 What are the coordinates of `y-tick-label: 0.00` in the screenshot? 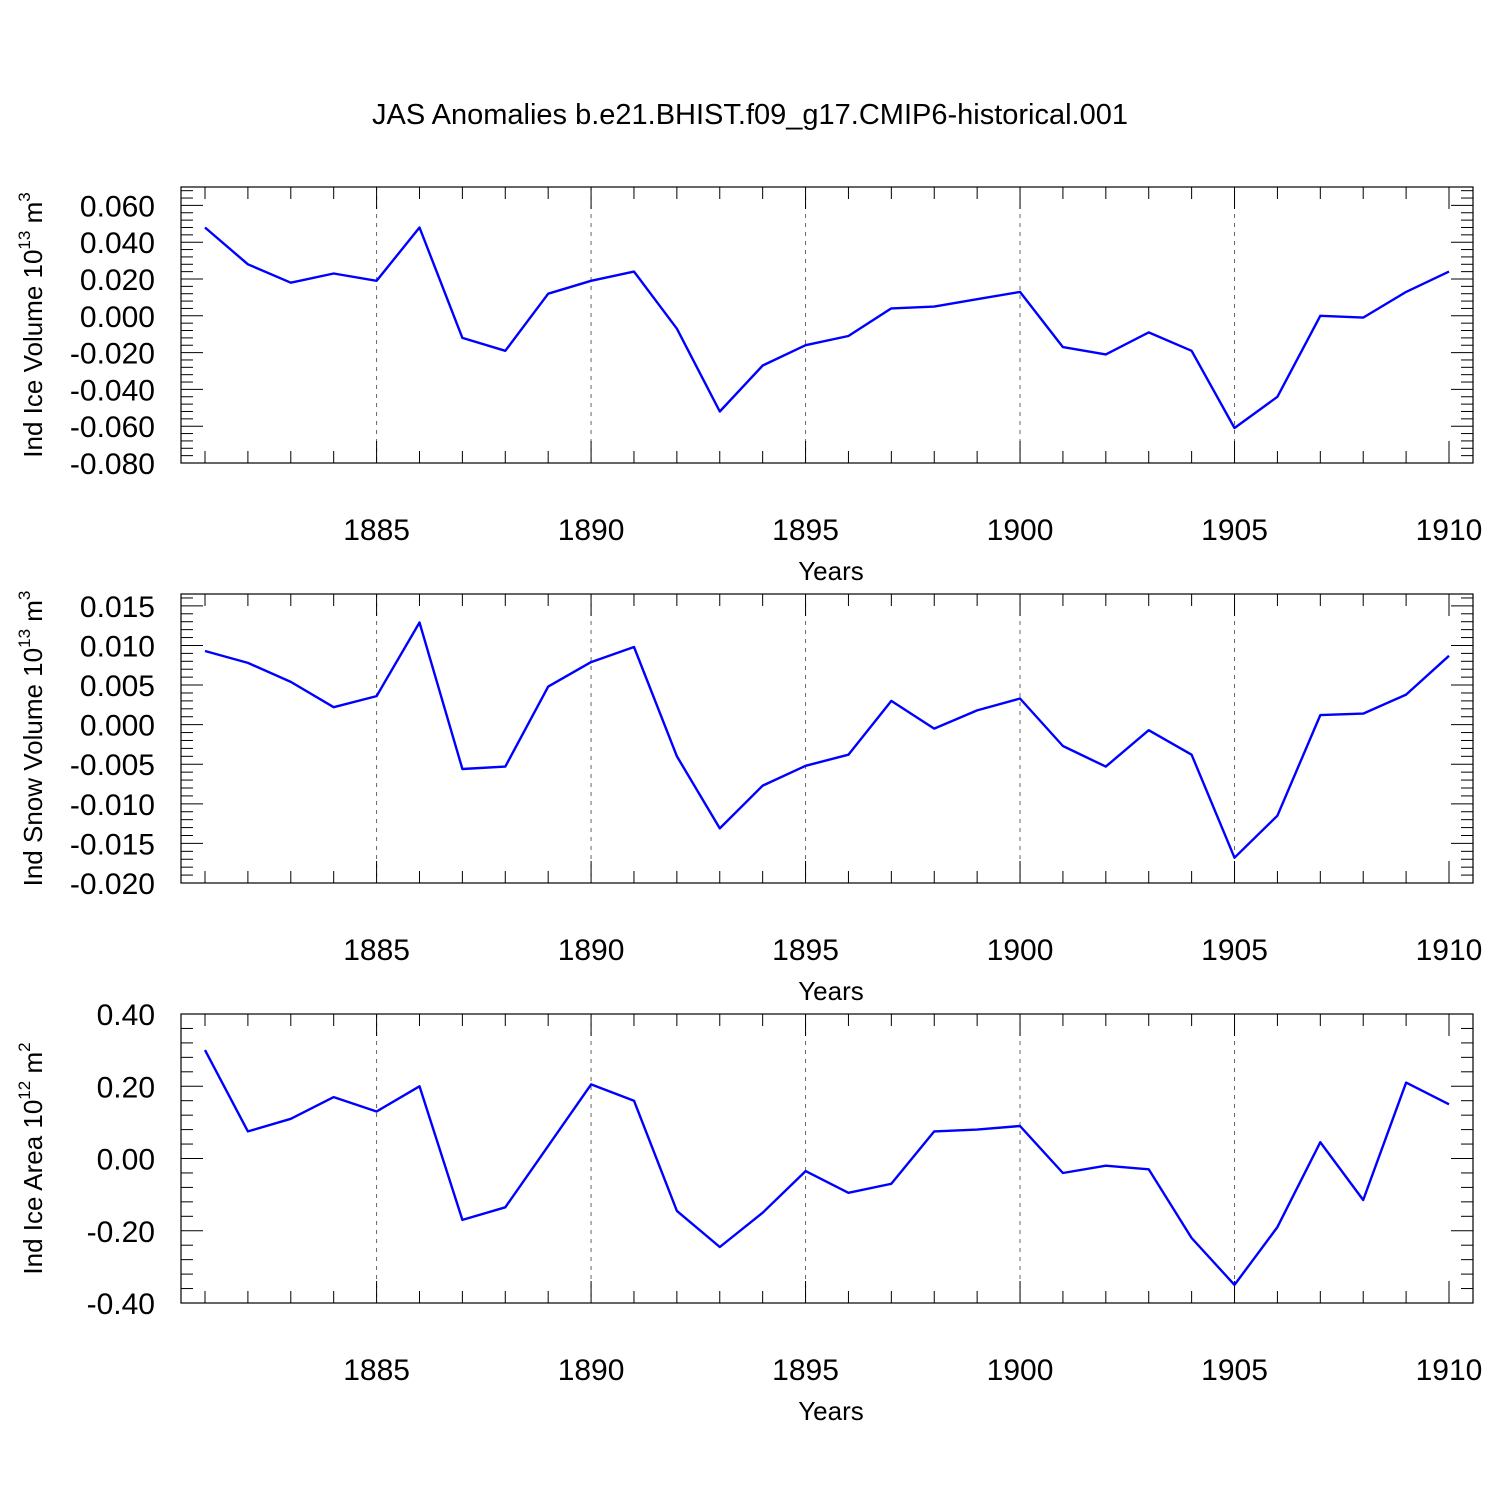 It's located at (126, 1160).